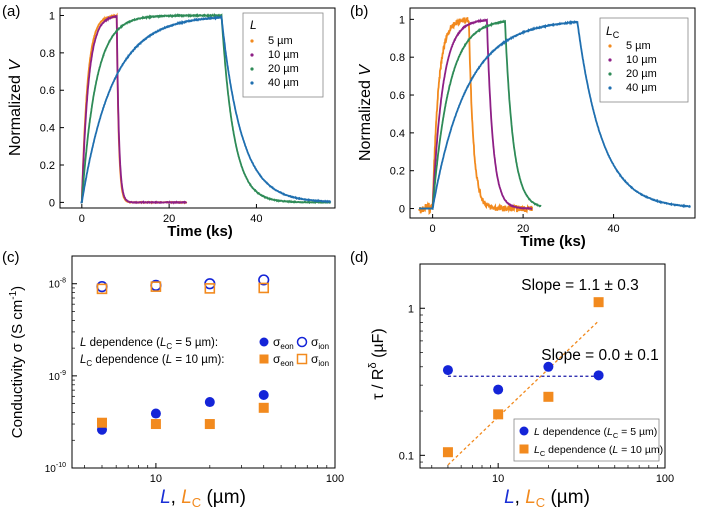 The width and height of the screenshot is (702, 512). I want to click on x-ticks-c: 10 100, so click(214, 474).